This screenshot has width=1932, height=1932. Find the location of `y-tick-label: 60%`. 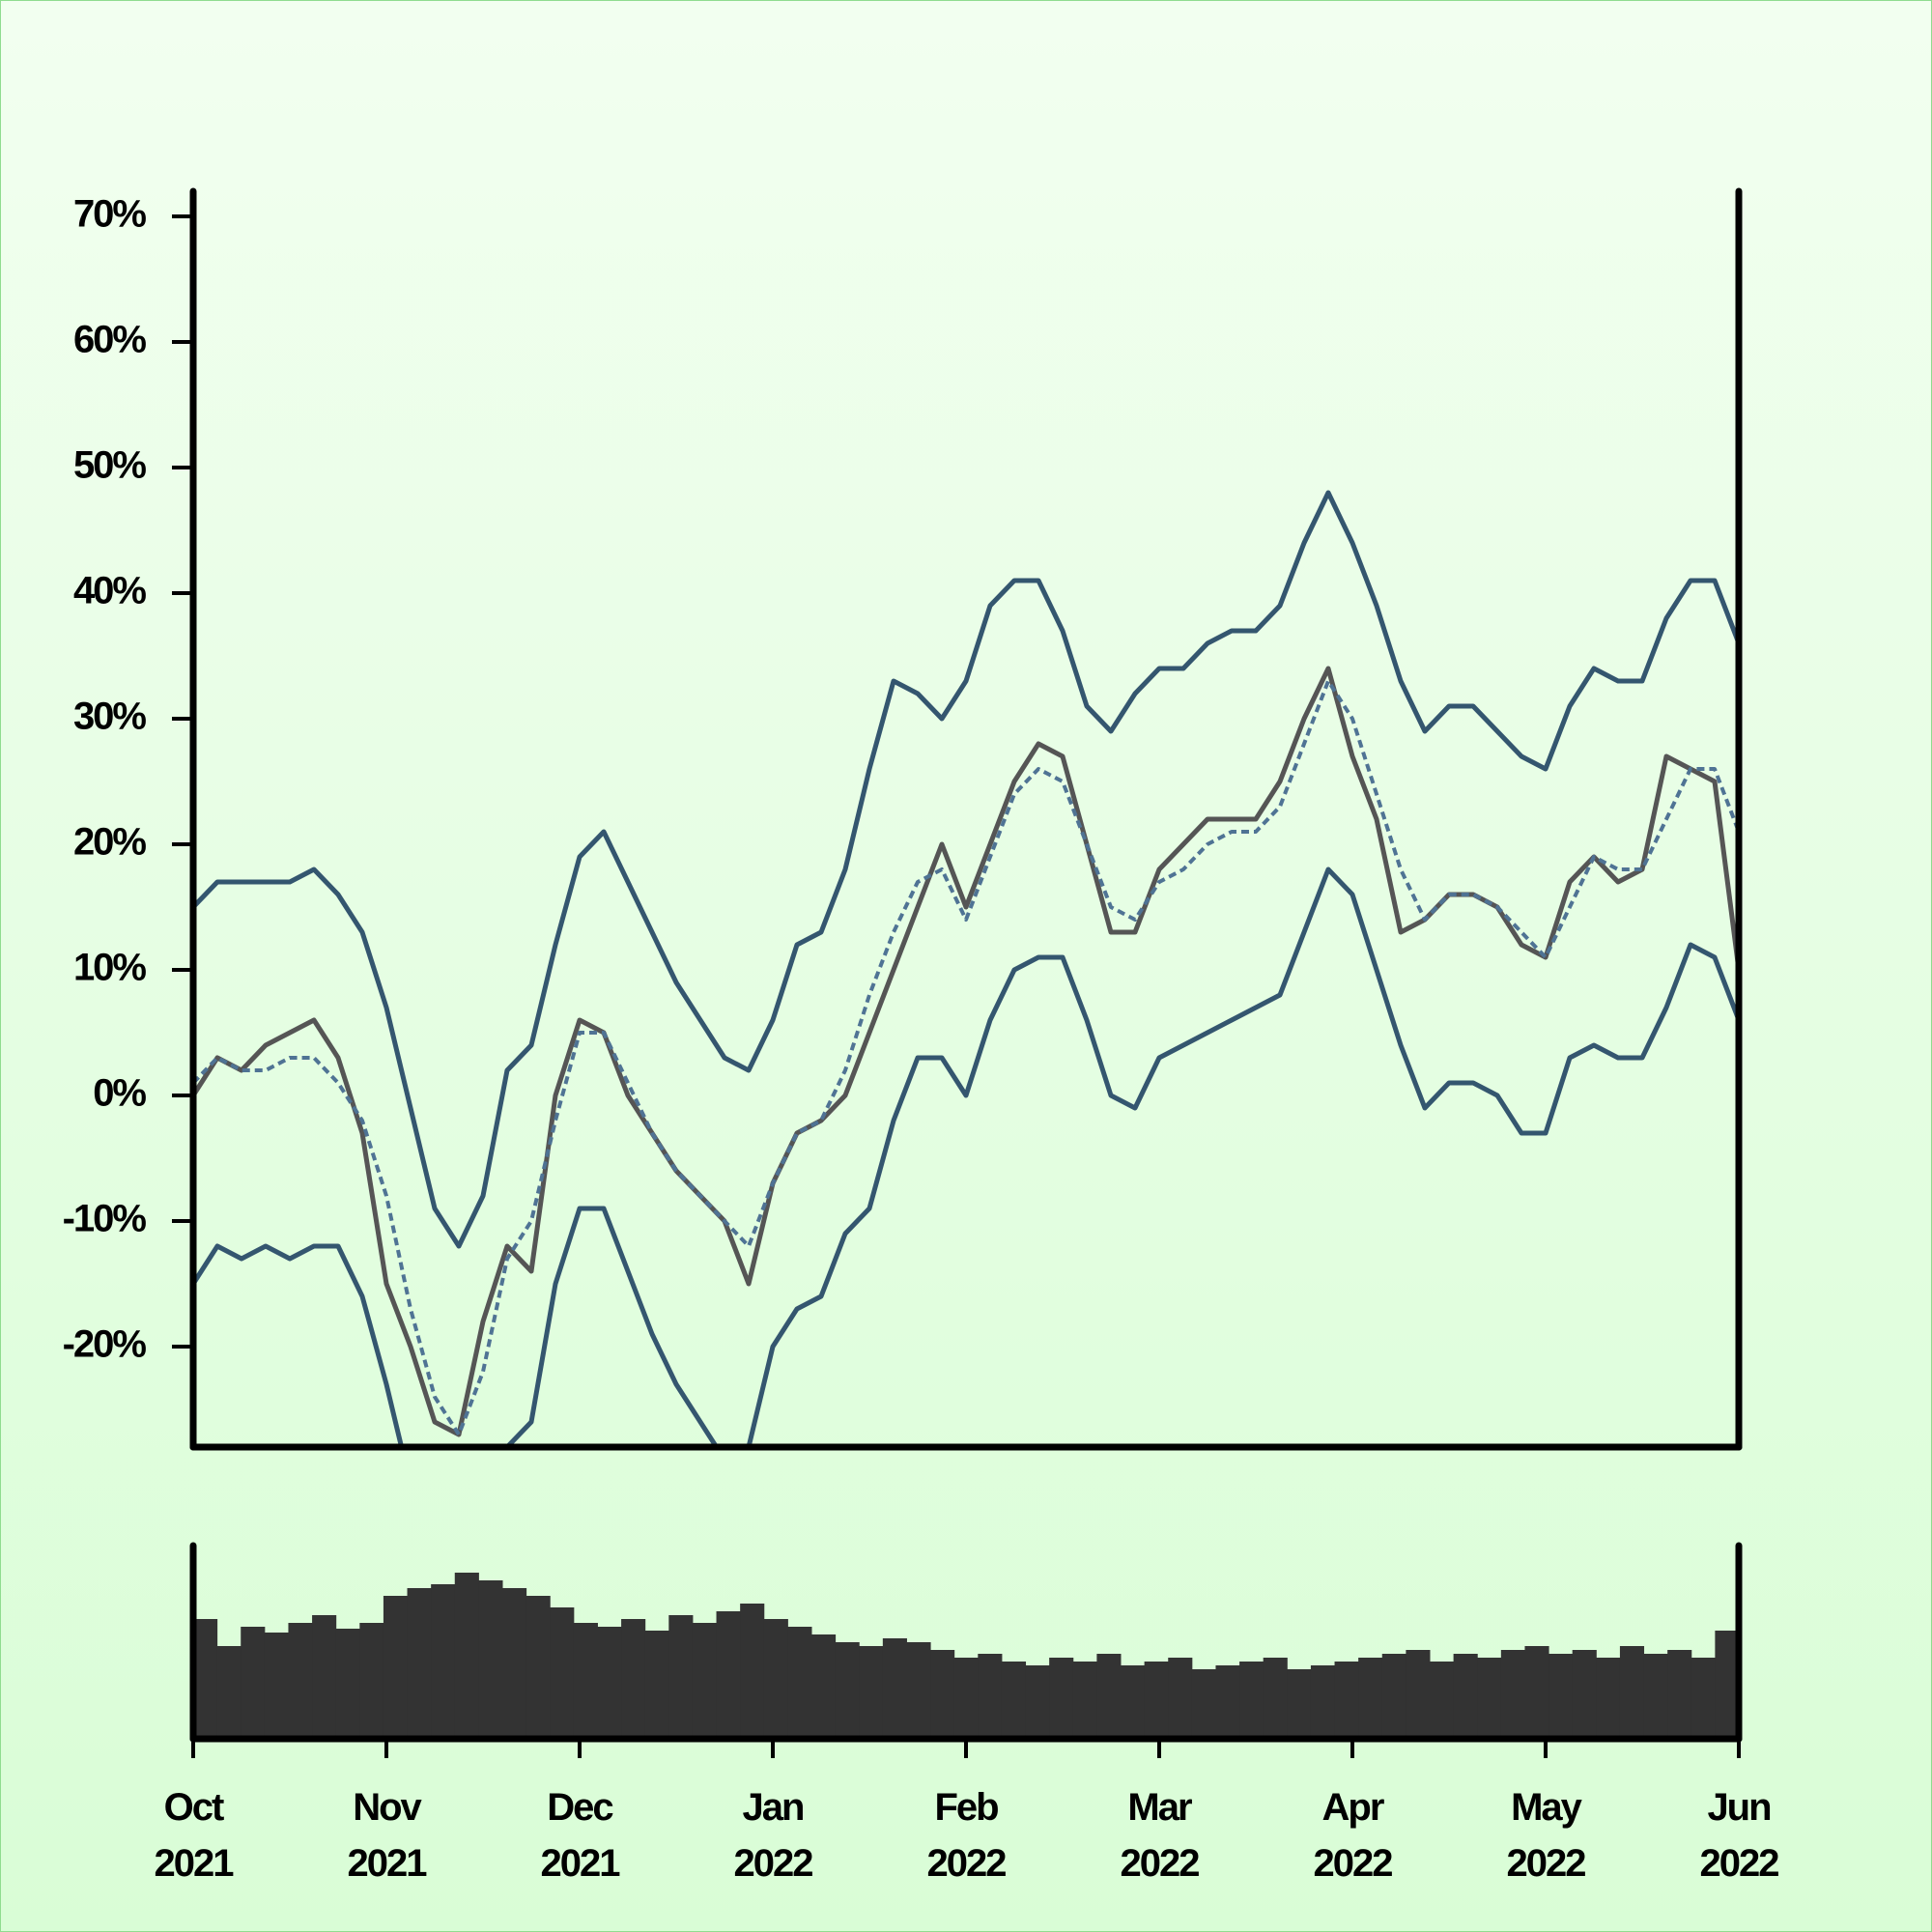

y-tick-label: 60% is located at coordinates (109, 340).